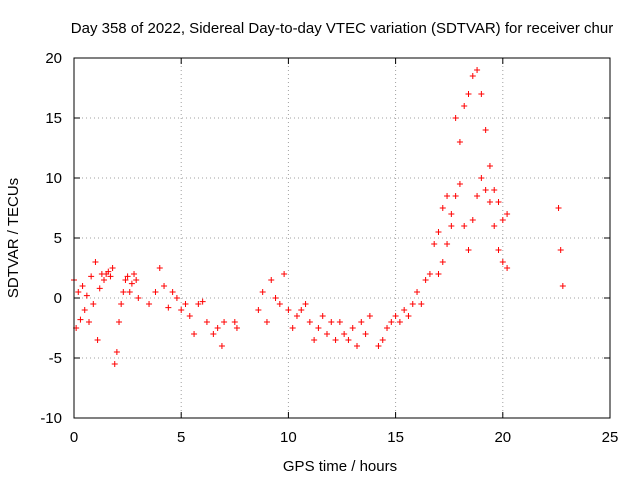 This screenshot has width=640, height=480. Describe the element at coordinates (181, 437) in the screenshot. I see `x-tick-label: 5` at that location.